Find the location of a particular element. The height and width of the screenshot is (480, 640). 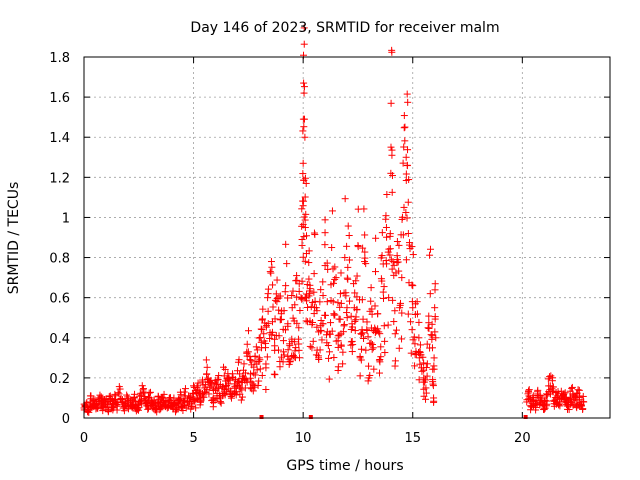

y-tick-label: 0.2 is located at coordinates (59, 379).